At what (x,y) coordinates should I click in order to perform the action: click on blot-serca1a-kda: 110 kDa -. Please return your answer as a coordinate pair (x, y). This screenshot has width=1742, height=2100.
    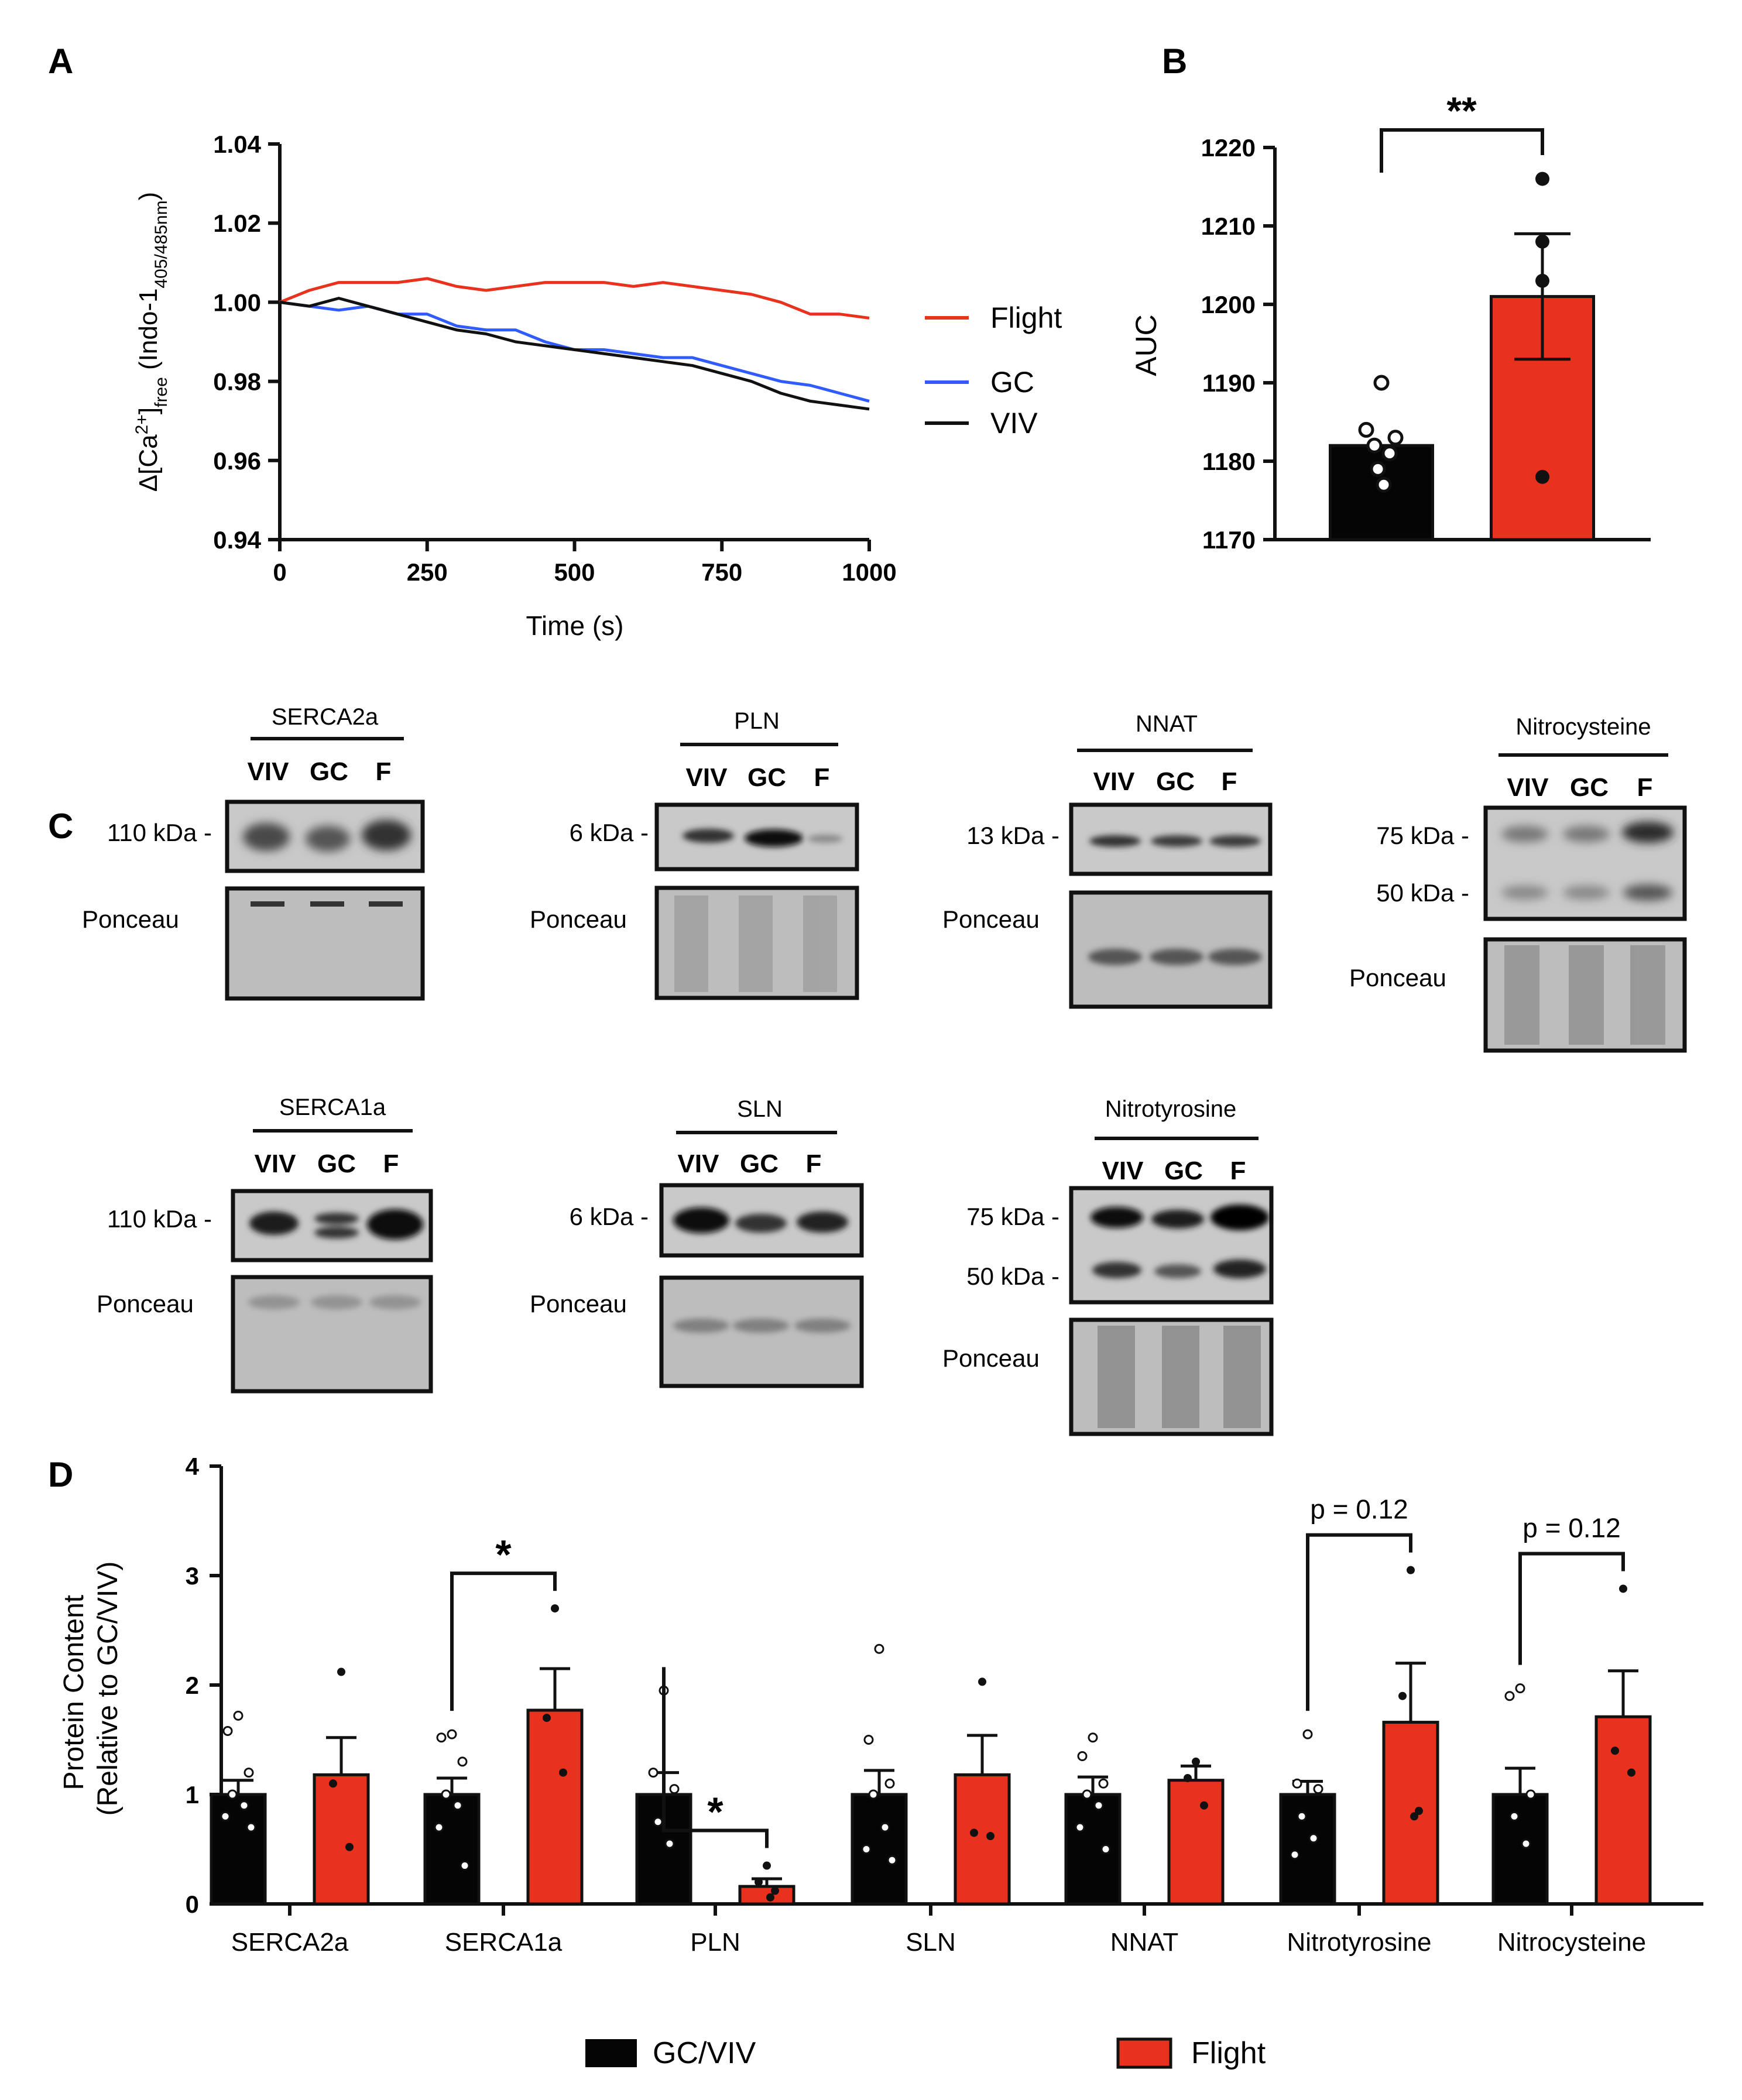
    Looking at the image, I should click on (159, 1219).